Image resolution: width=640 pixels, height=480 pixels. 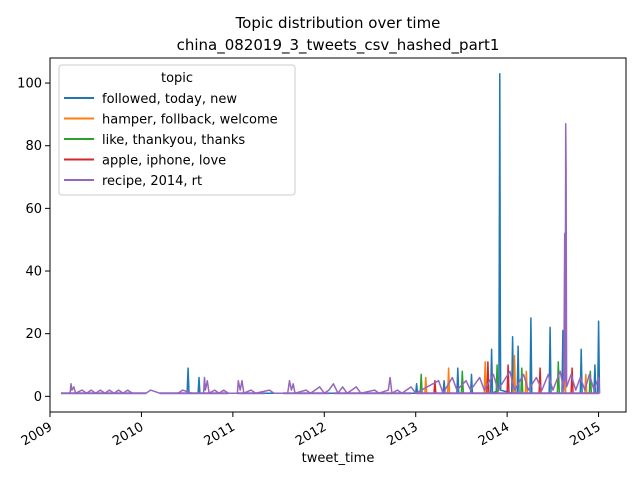 What do you see at coordinates (33, 334) in the screenshot?
I see `y-tick-label: 20` at bounding box center [33, 334].